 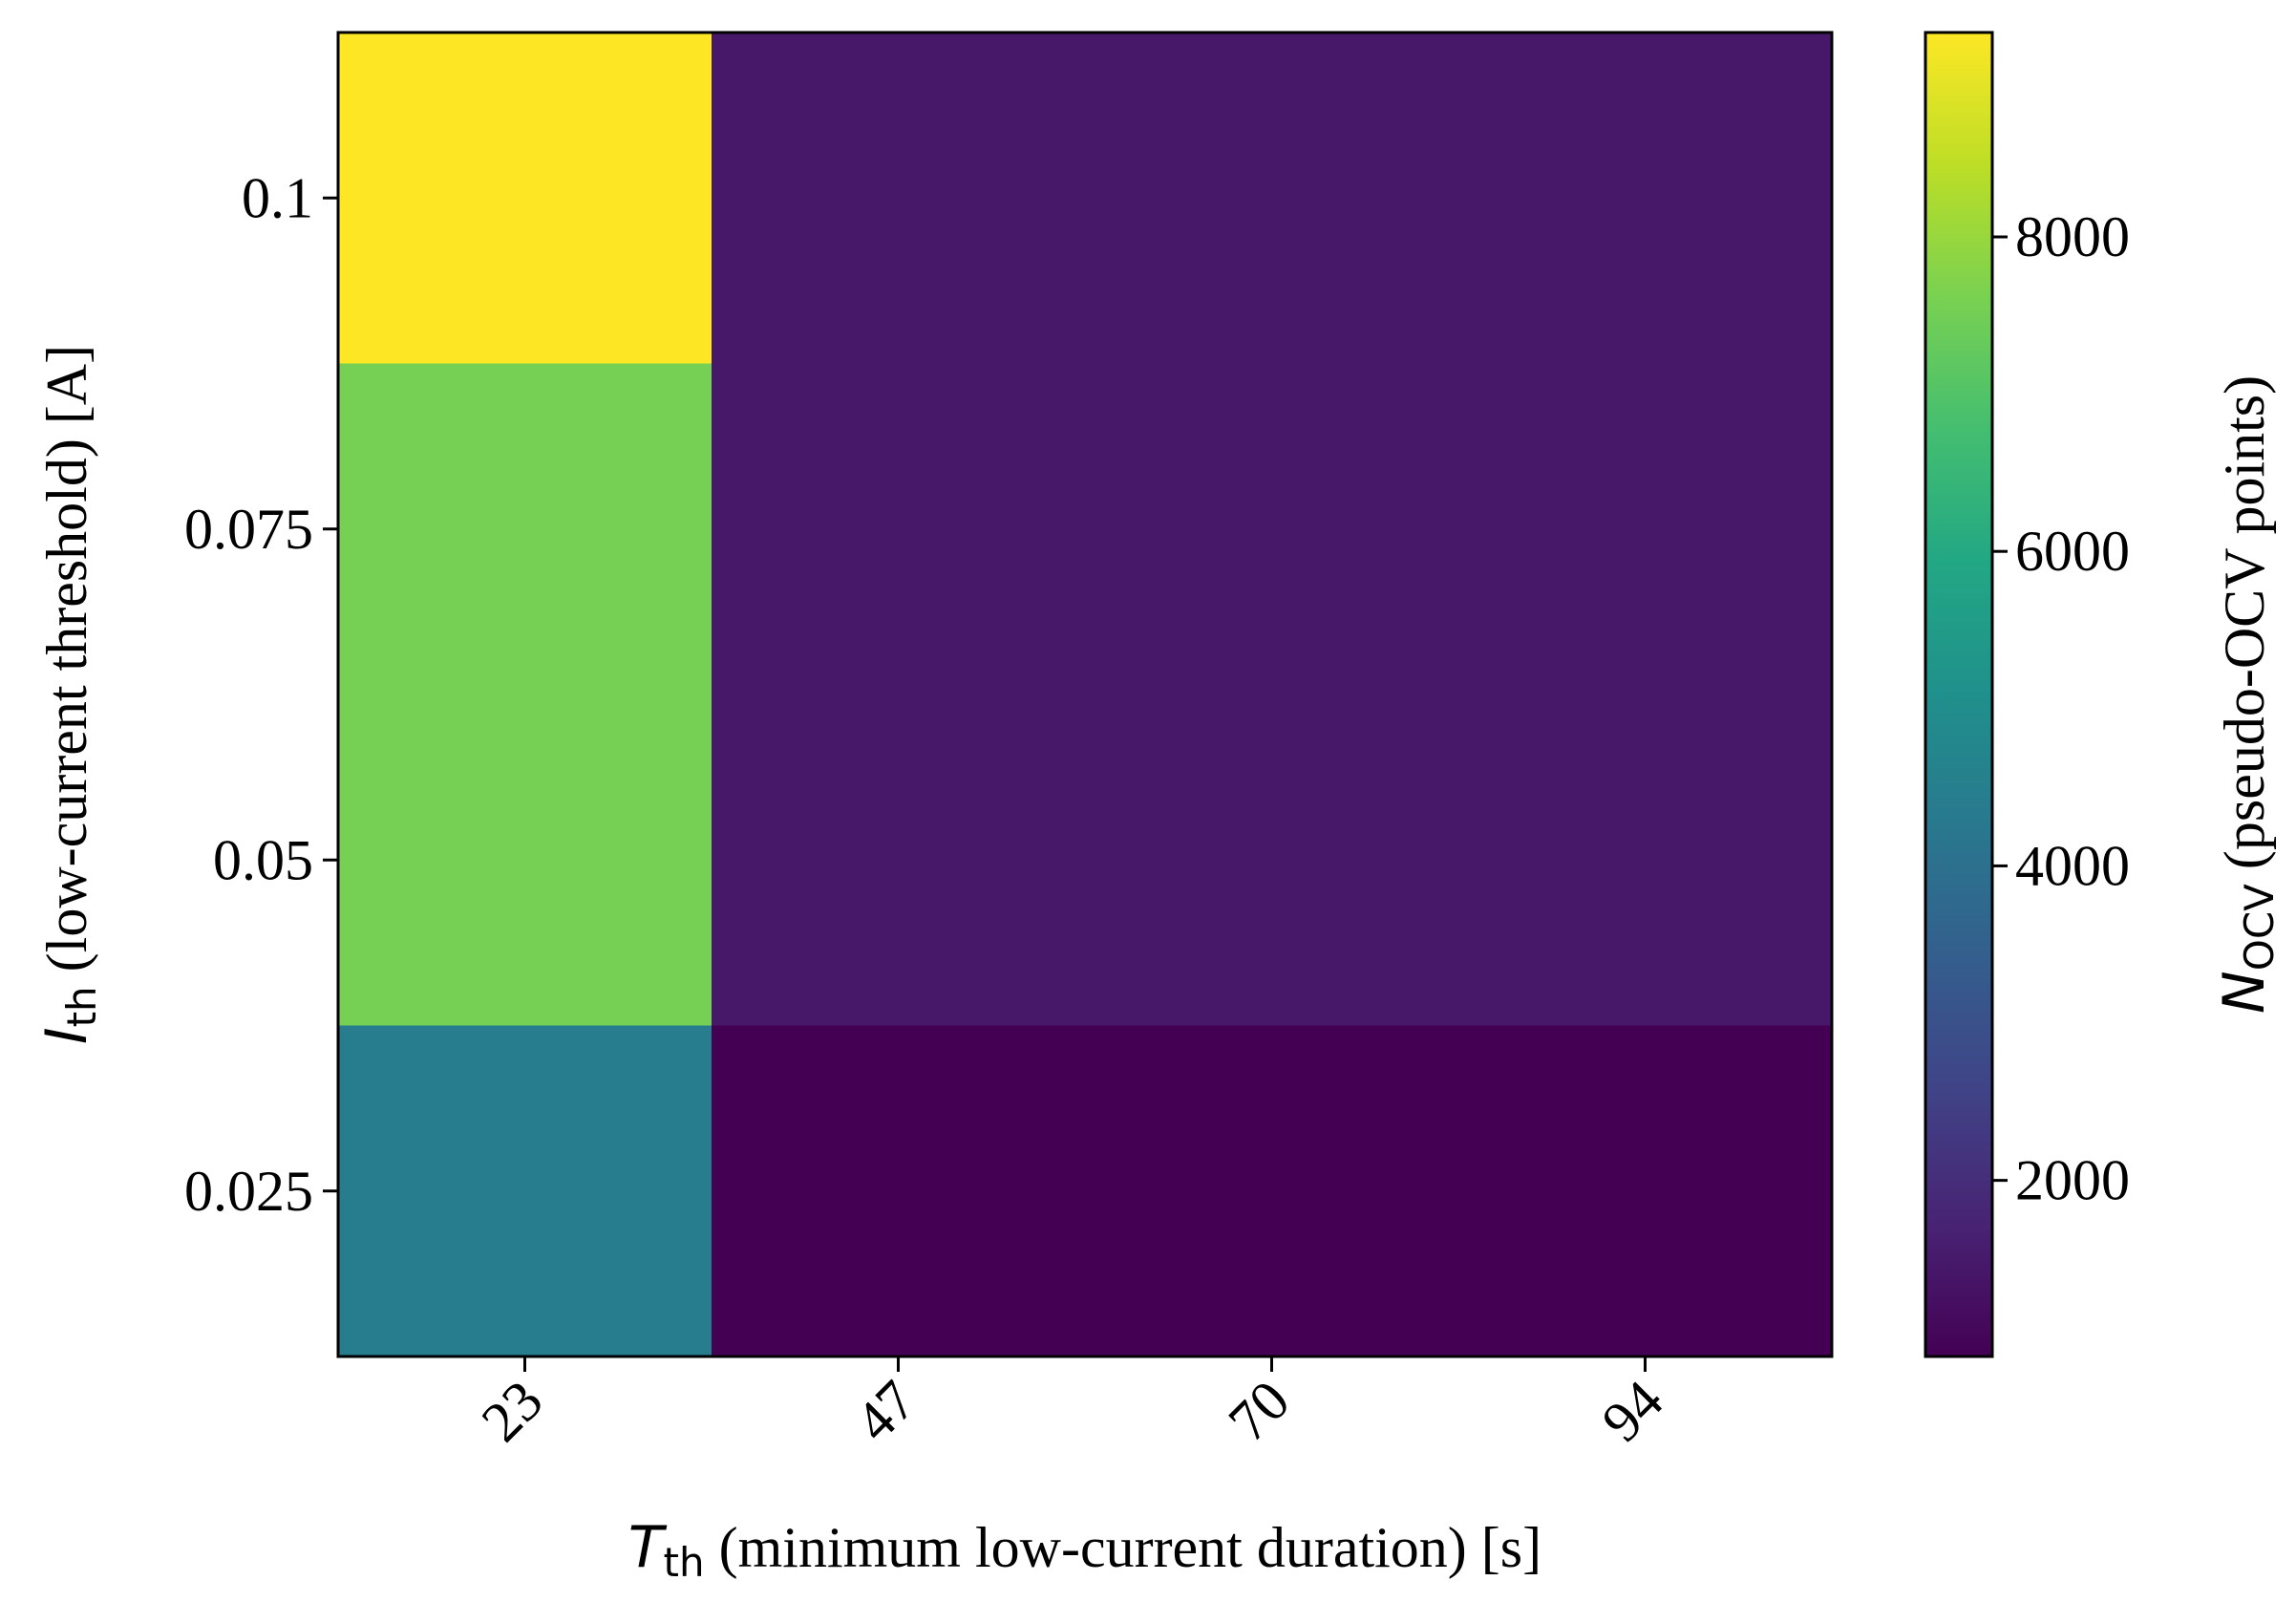 I want to click on colorbar-tick-label: 4000, so click(x=2072, y=865).